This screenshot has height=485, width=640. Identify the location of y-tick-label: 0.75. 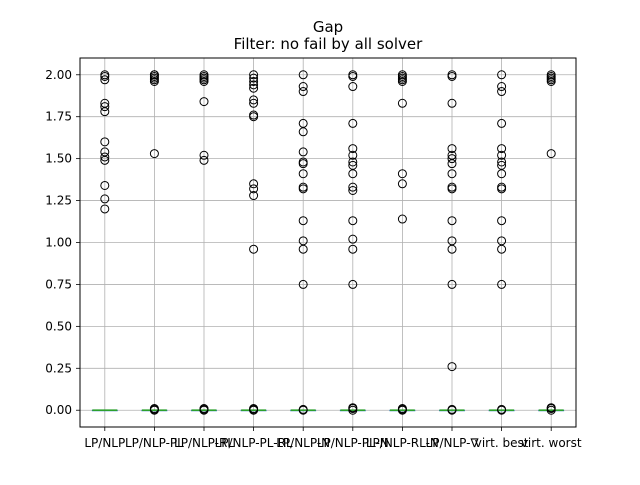
(58, 284).